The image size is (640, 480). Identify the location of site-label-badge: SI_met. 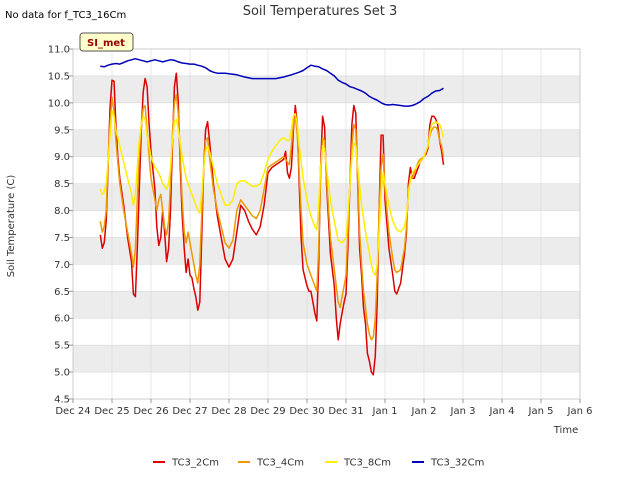
(106, 42).